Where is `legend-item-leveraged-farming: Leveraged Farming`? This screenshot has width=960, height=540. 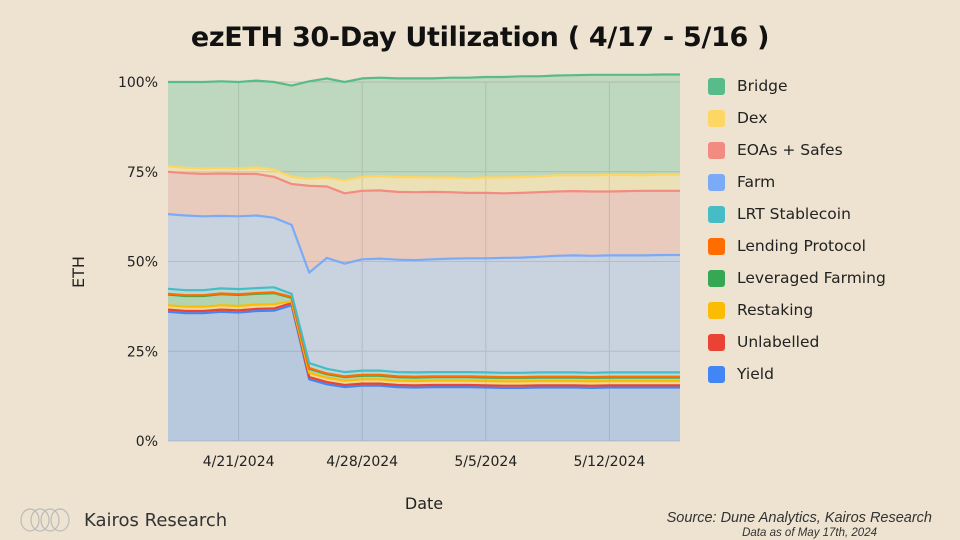
legend-item-leveraged-farming: Leveraged Farming is located at coordinates (797, 278).